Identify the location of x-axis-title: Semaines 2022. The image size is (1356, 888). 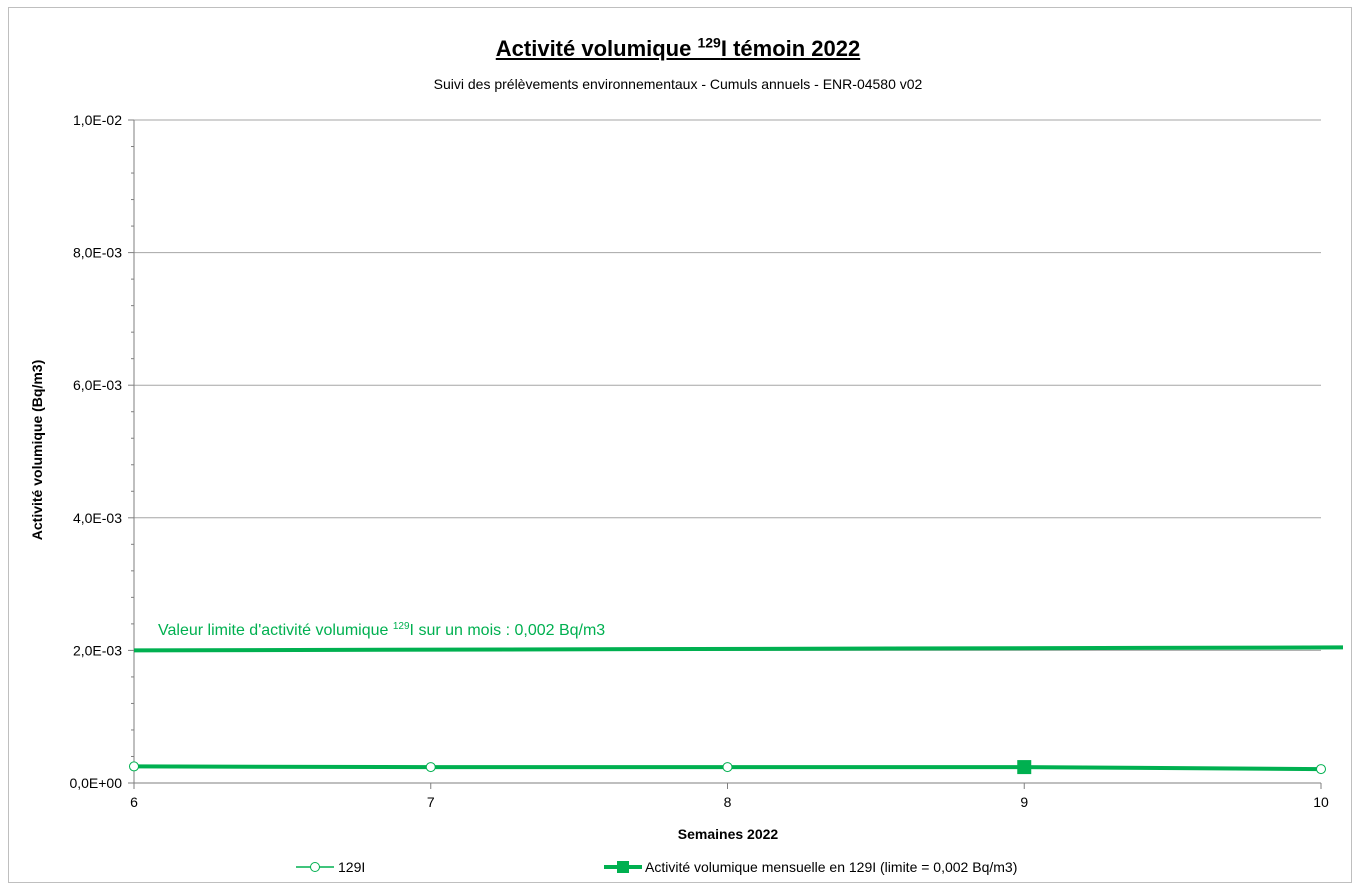
(728, 834).